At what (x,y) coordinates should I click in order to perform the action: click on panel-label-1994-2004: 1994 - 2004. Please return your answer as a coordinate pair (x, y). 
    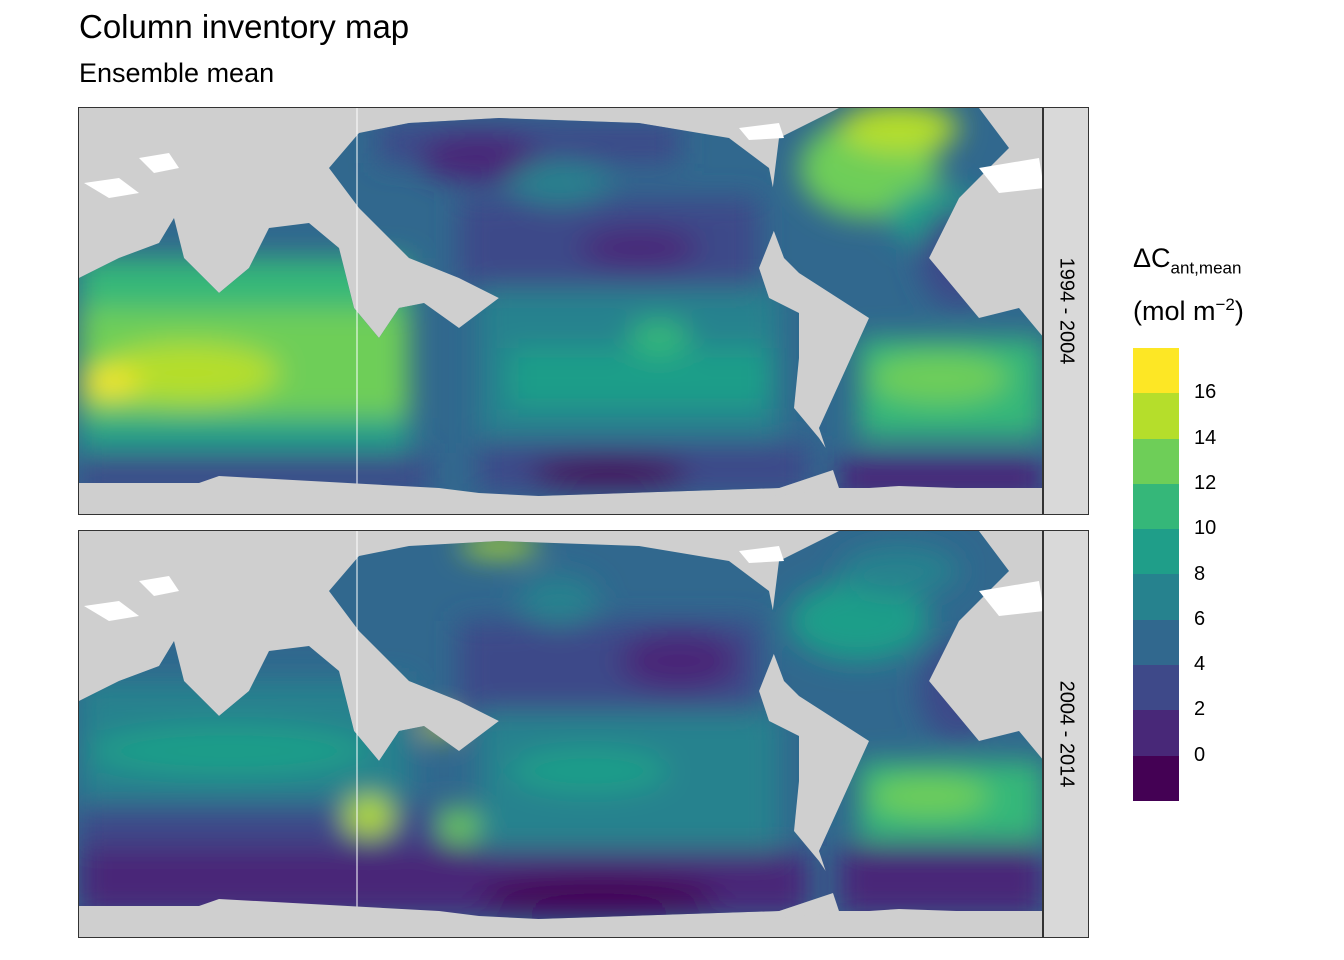
    Looking at the image, I should click on (1066, 311).